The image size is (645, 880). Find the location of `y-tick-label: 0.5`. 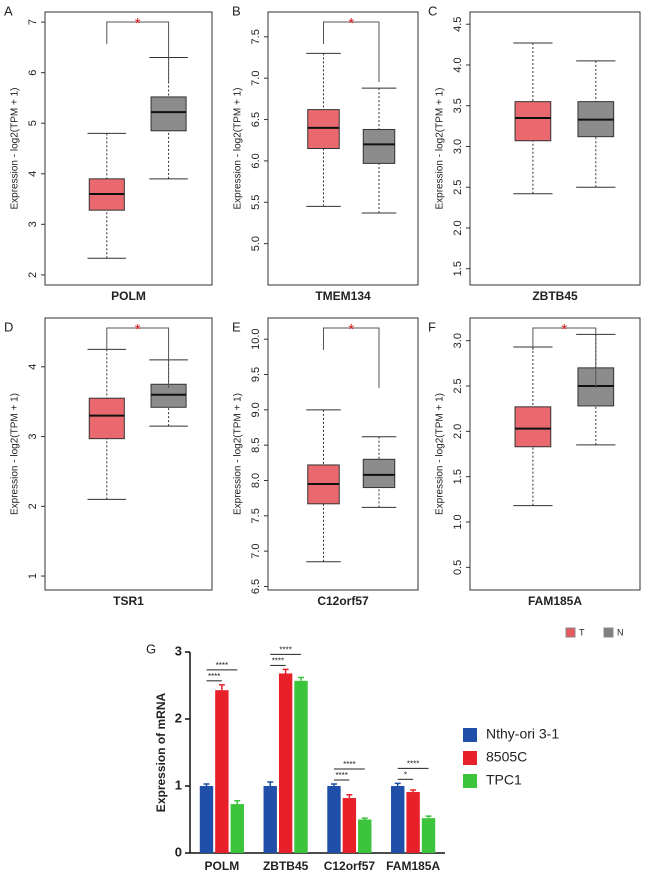

y-tick-label: 0.5 is located at coordinates (458, 567).